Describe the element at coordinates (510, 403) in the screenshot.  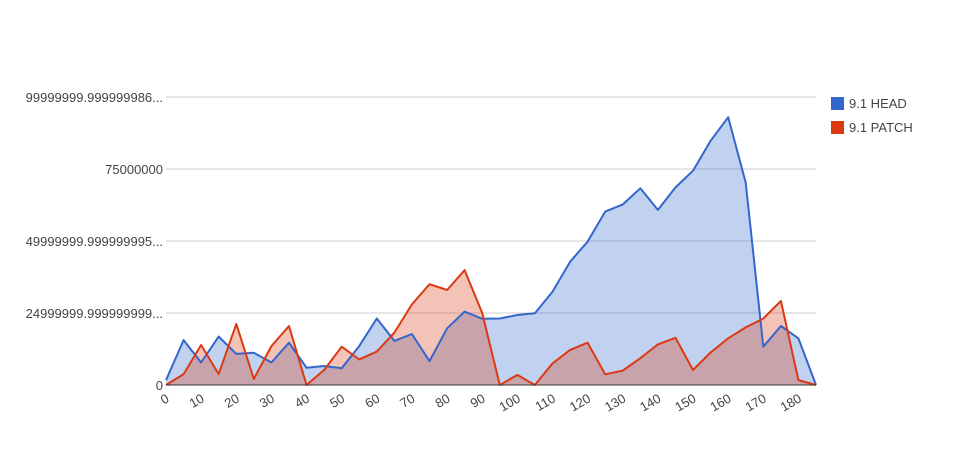
I see `x-tick-label: 100` at that location.